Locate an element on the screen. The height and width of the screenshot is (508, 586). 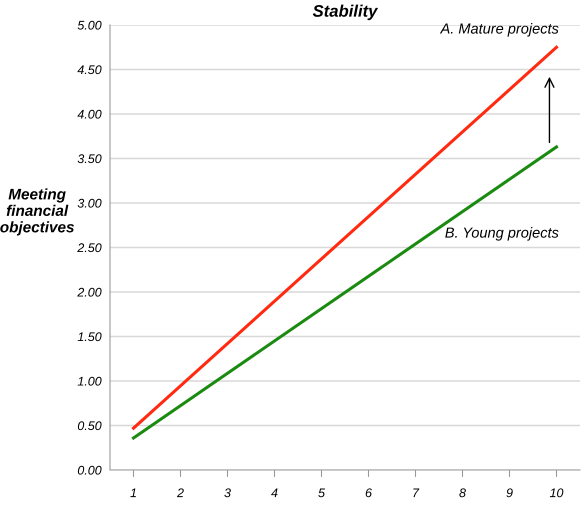
x-tick-label: 4 is located at coordinates (274, 493).